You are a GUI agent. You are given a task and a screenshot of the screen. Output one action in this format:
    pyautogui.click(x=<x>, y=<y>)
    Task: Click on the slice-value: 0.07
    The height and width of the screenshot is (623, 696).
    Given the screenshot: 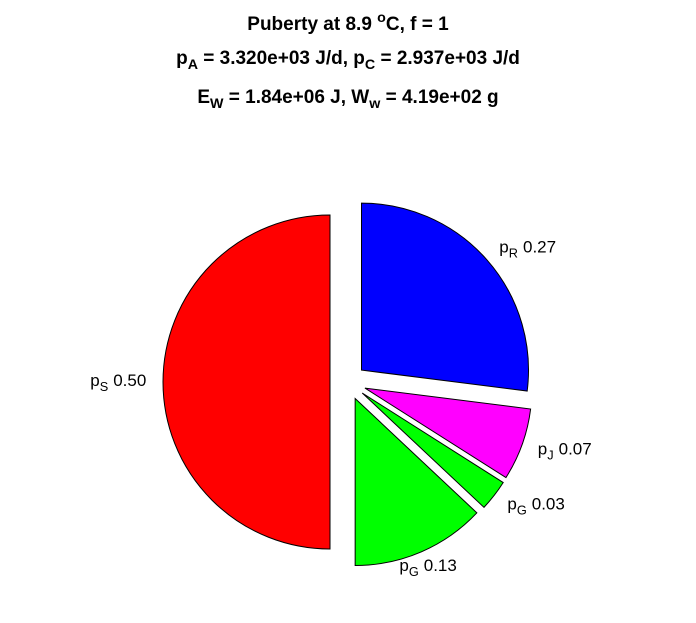 What is the action you would take?
    pyautogui.click(x=575, y=449)
    